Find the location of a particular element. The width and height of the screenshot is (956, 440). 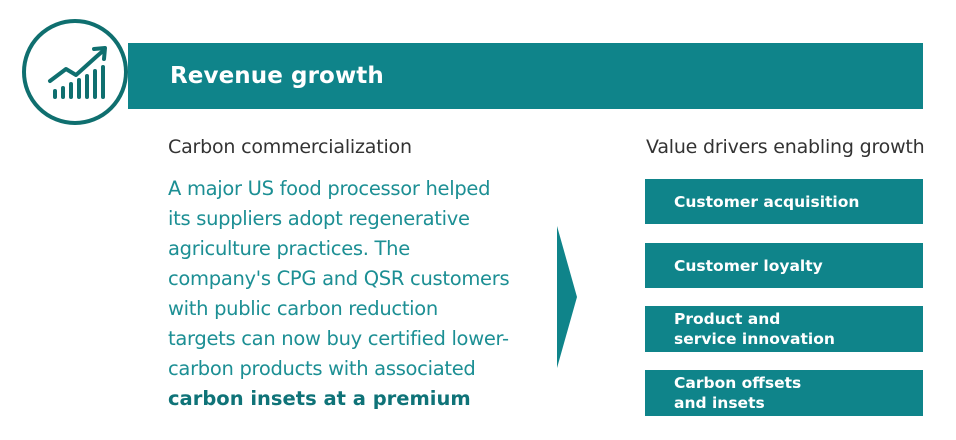

header-banner: Revenue growth is located at coordinates (525, 76).